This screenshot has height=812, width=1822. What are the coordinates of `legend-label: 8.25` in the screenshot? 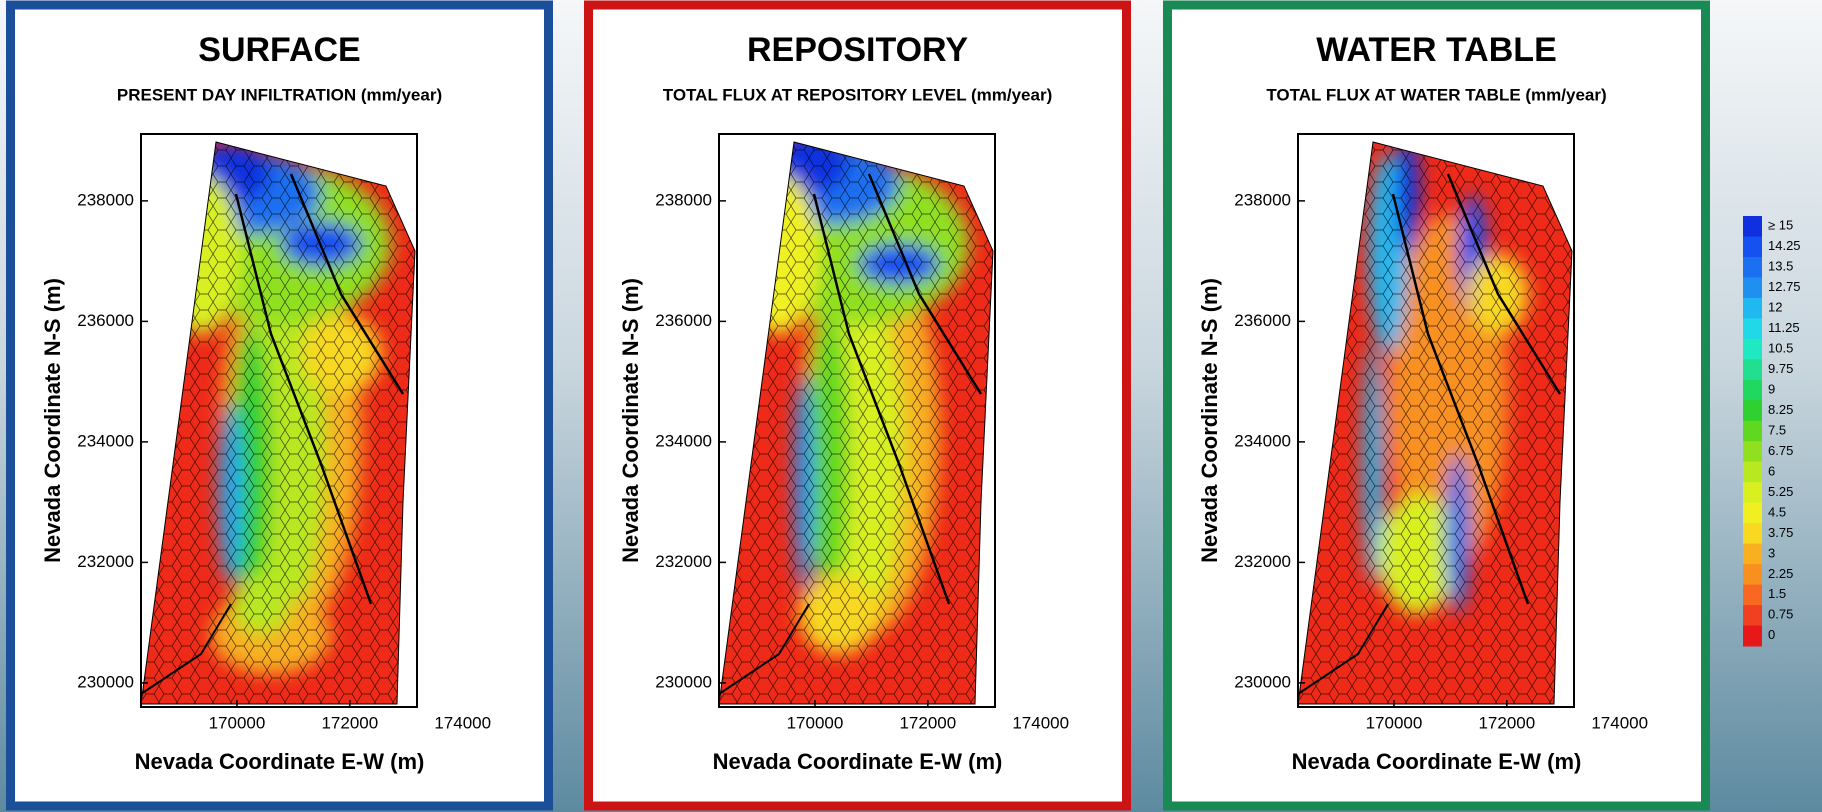 It's located at (1780, 409).